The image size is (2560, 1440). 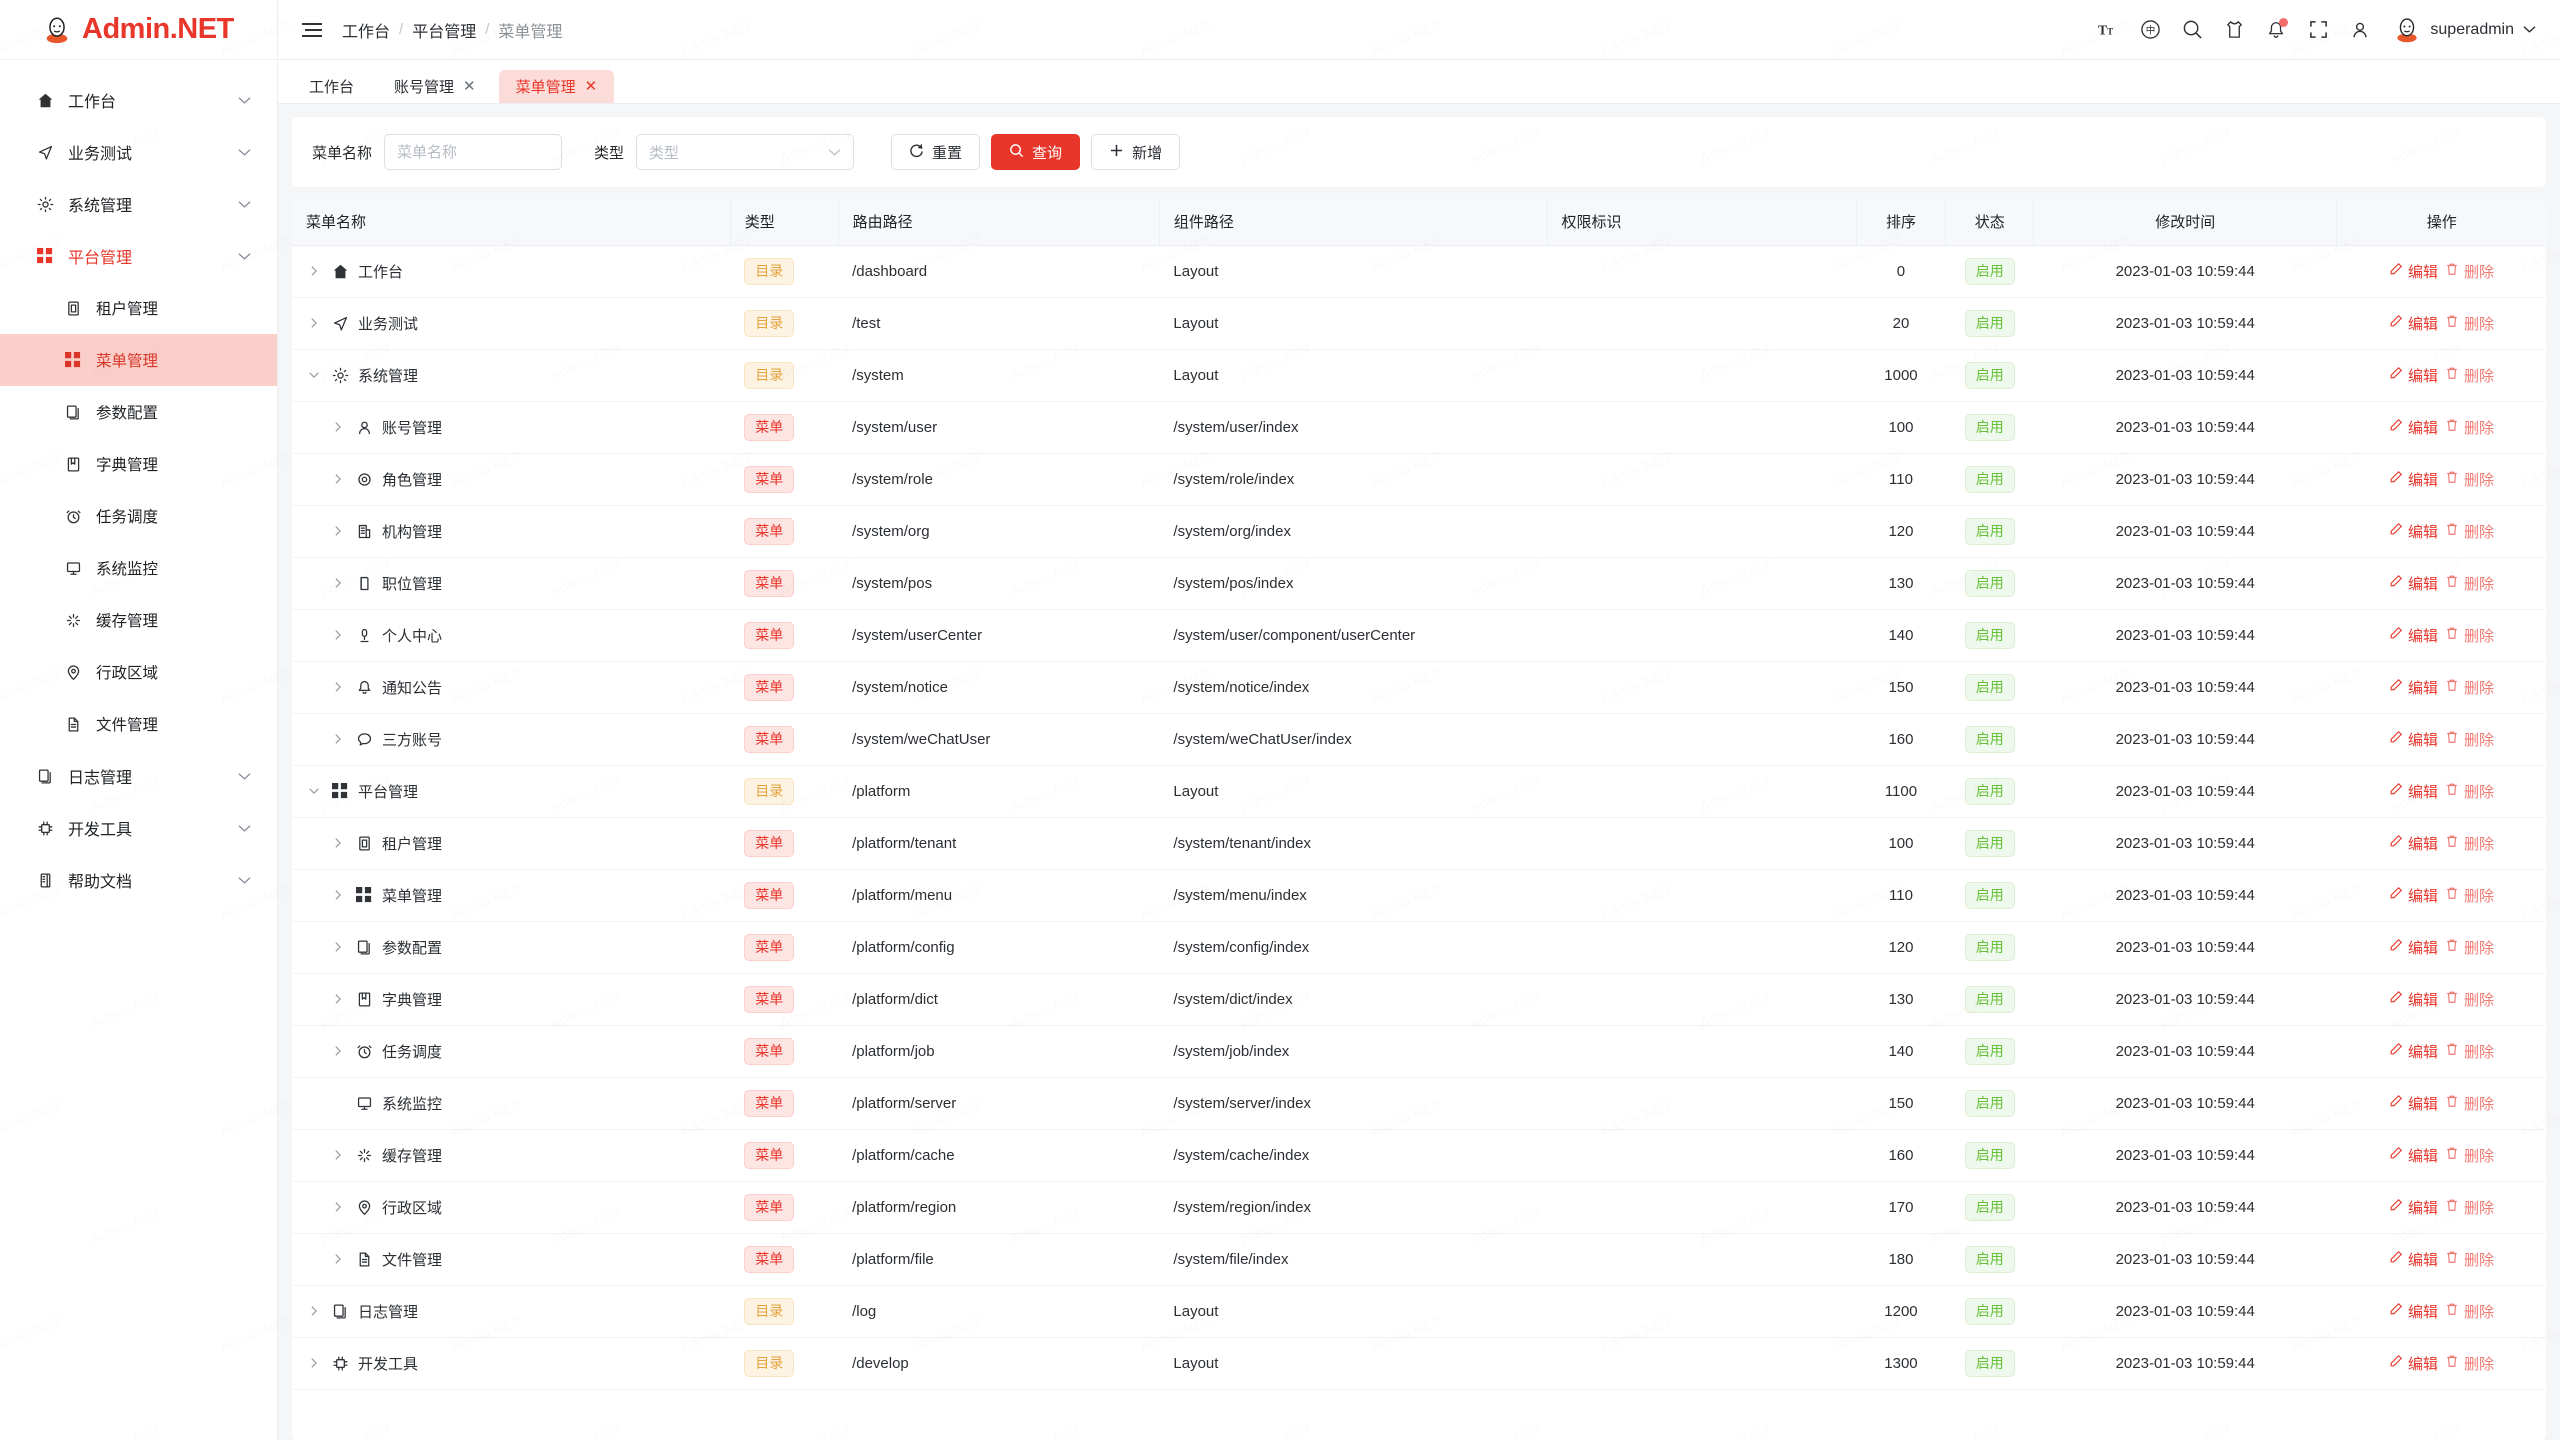 What do you see at coordinates (2192, 30) in the screenshot?
I see `search-icon` at bounding box center [2192, 30].